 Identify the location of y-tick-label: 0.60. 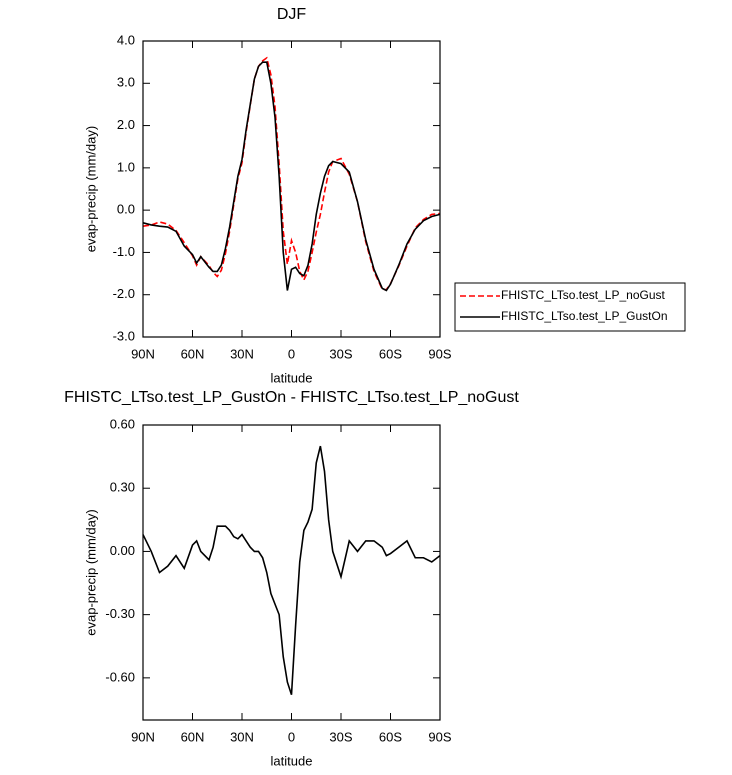
(122, 423).